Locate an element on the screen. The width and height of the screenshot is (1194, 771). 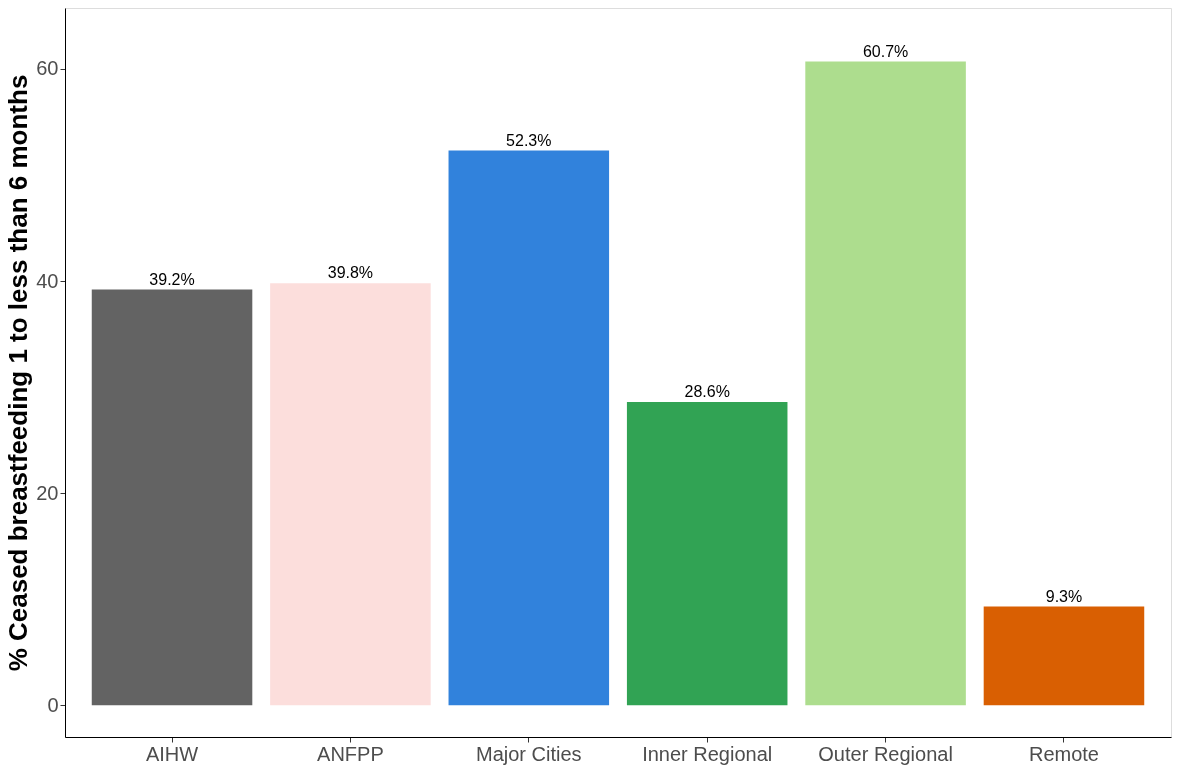
x-tick-label: ANFPP is located at coordinates (350, 753).